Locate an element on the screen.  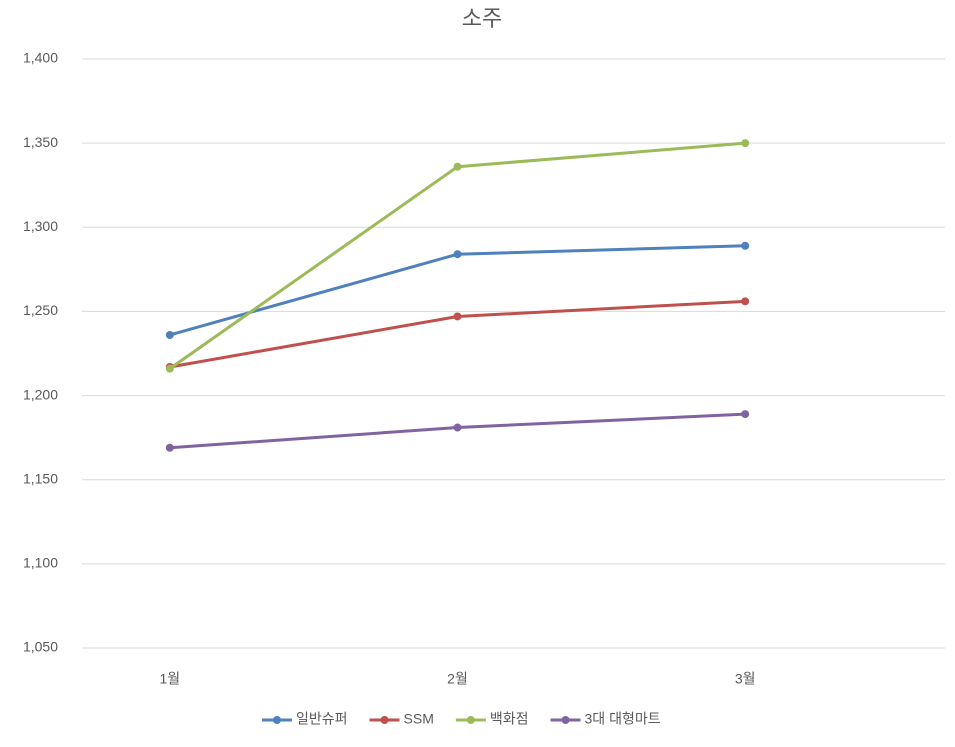
legend-item: 백화점 is located at coordinates (492, 719).